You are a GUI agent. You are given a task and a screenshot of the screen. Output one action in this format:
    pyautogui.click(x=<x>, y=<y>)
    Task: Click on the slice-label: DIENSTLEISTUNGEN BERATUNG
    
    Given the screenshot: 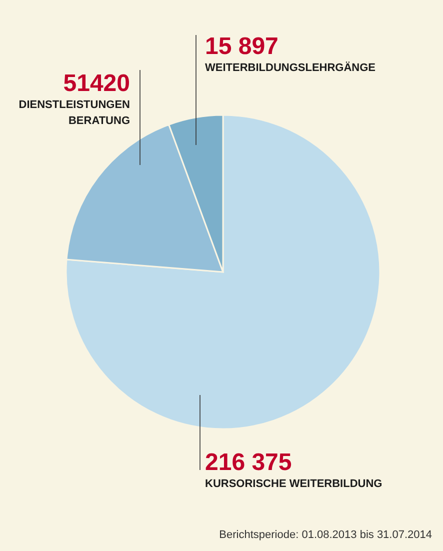 What is the action you would take?
    pyautogui.click(x=74, y=113)
    